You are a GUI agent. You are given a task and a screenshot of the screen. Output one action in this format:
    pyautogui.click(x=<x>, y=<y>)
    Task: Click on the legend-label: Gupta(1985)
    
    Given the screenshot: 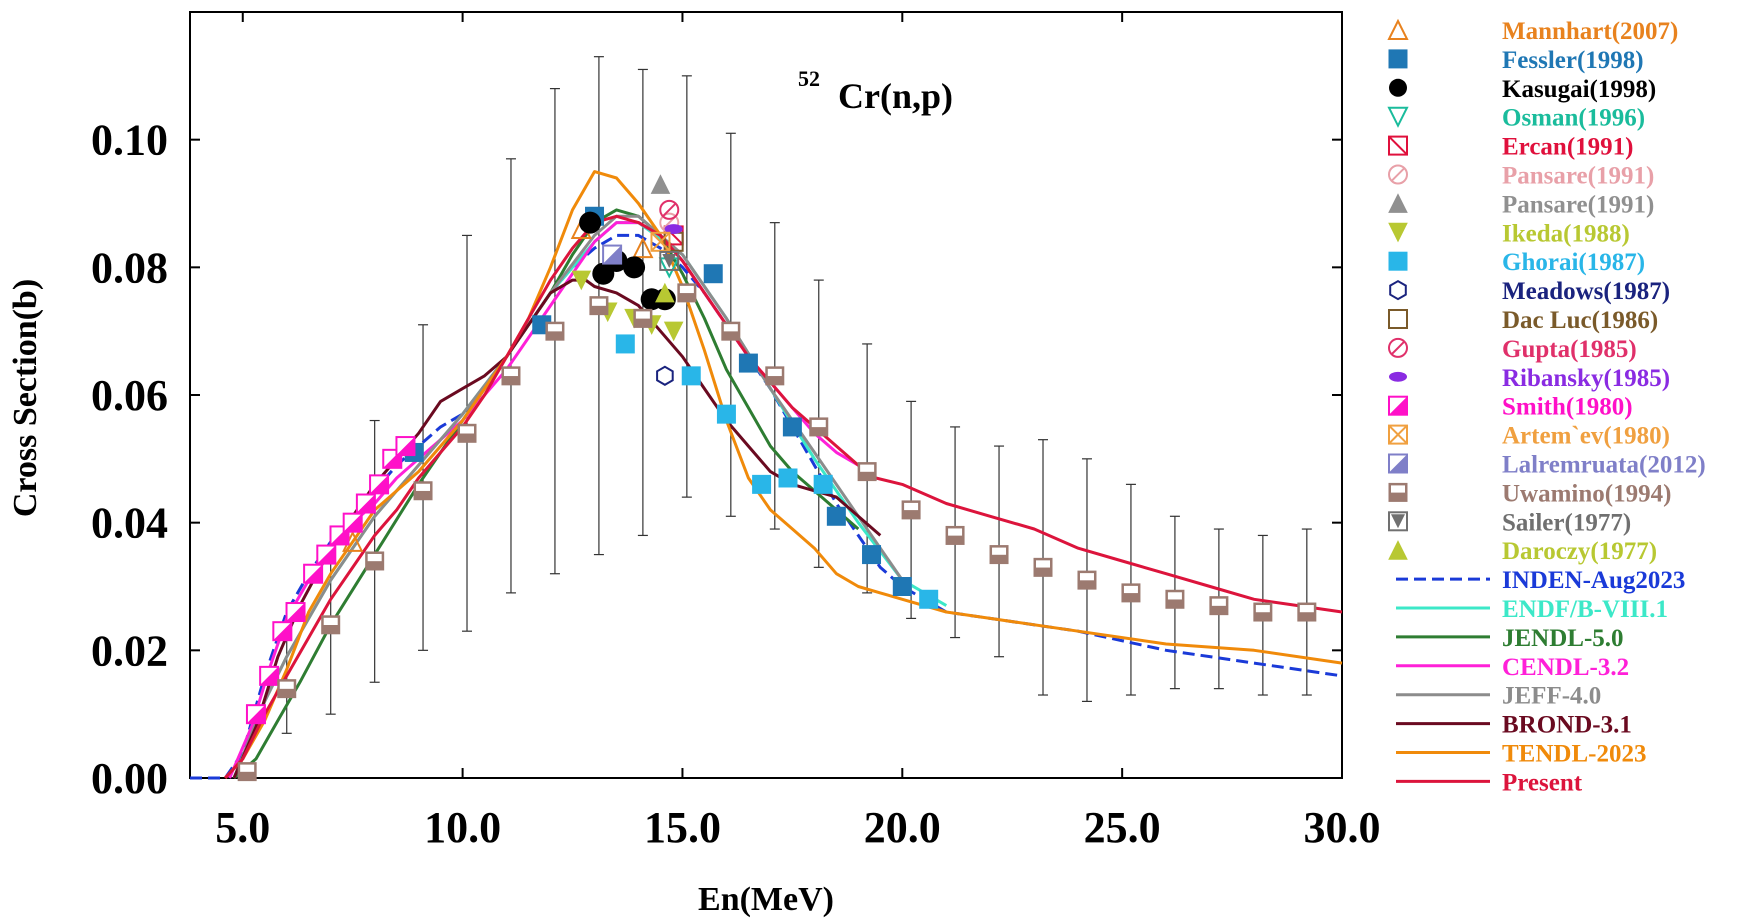 What is the action you would take?
    pyautogui.click(x=1569, y=349)
    